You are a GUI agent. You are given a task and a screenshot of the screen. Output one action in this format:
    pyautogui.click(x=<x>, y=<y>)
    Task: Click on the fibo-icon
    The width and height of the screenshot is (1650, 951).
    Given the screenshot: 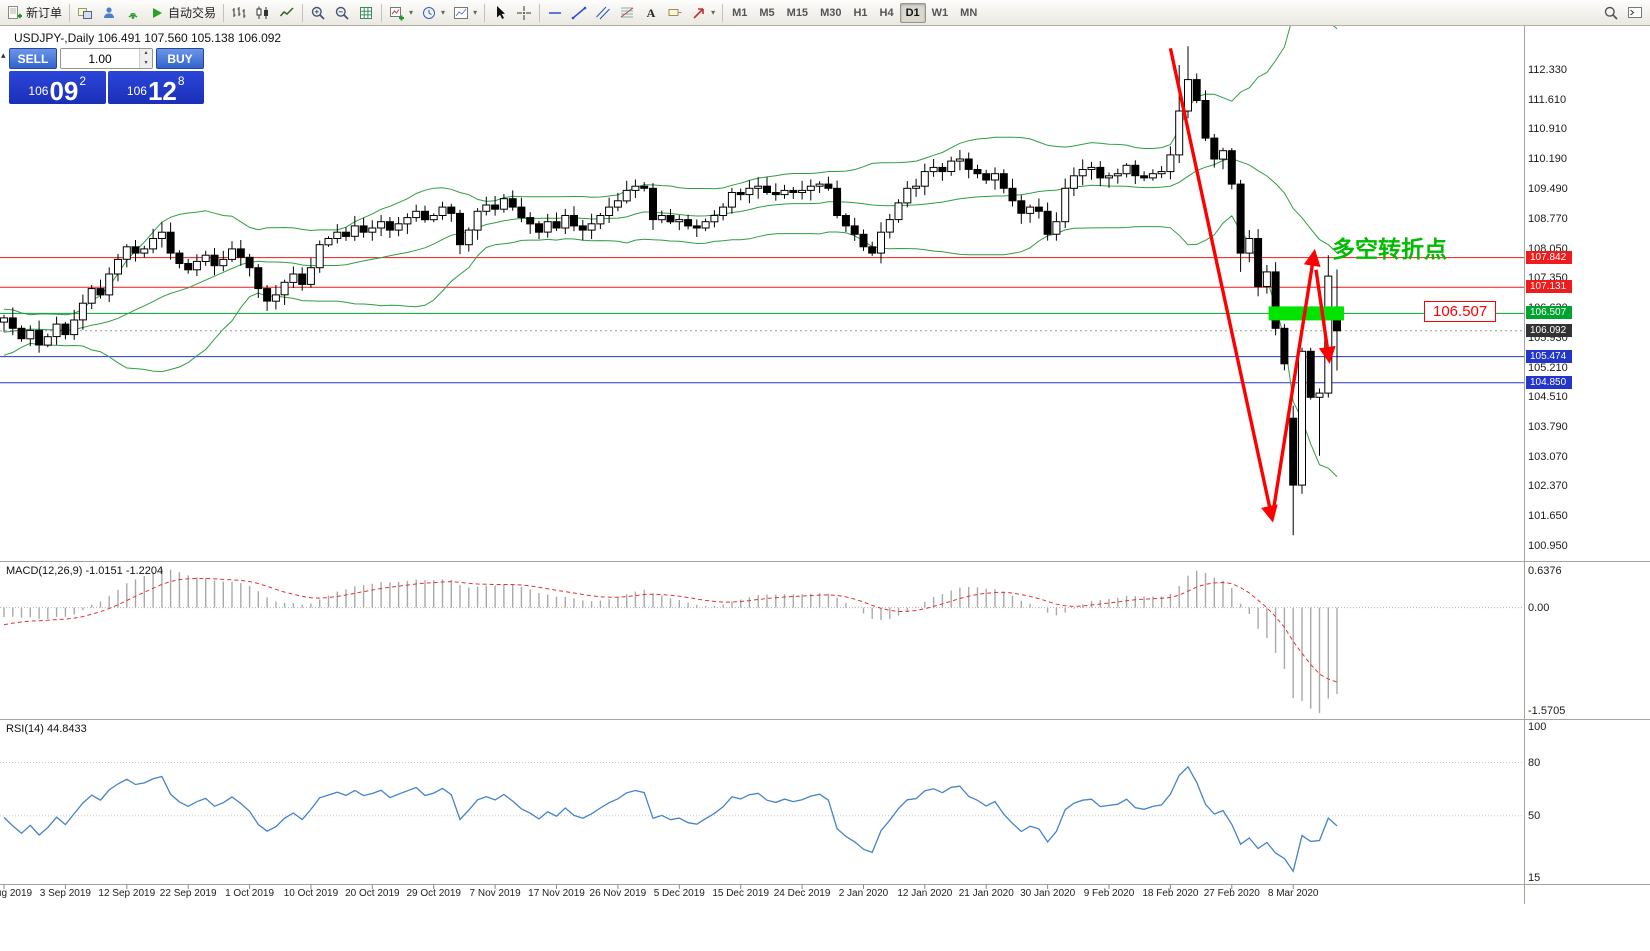 What is the action you would take?
    pyautogui.click(x=627, y=12)
    